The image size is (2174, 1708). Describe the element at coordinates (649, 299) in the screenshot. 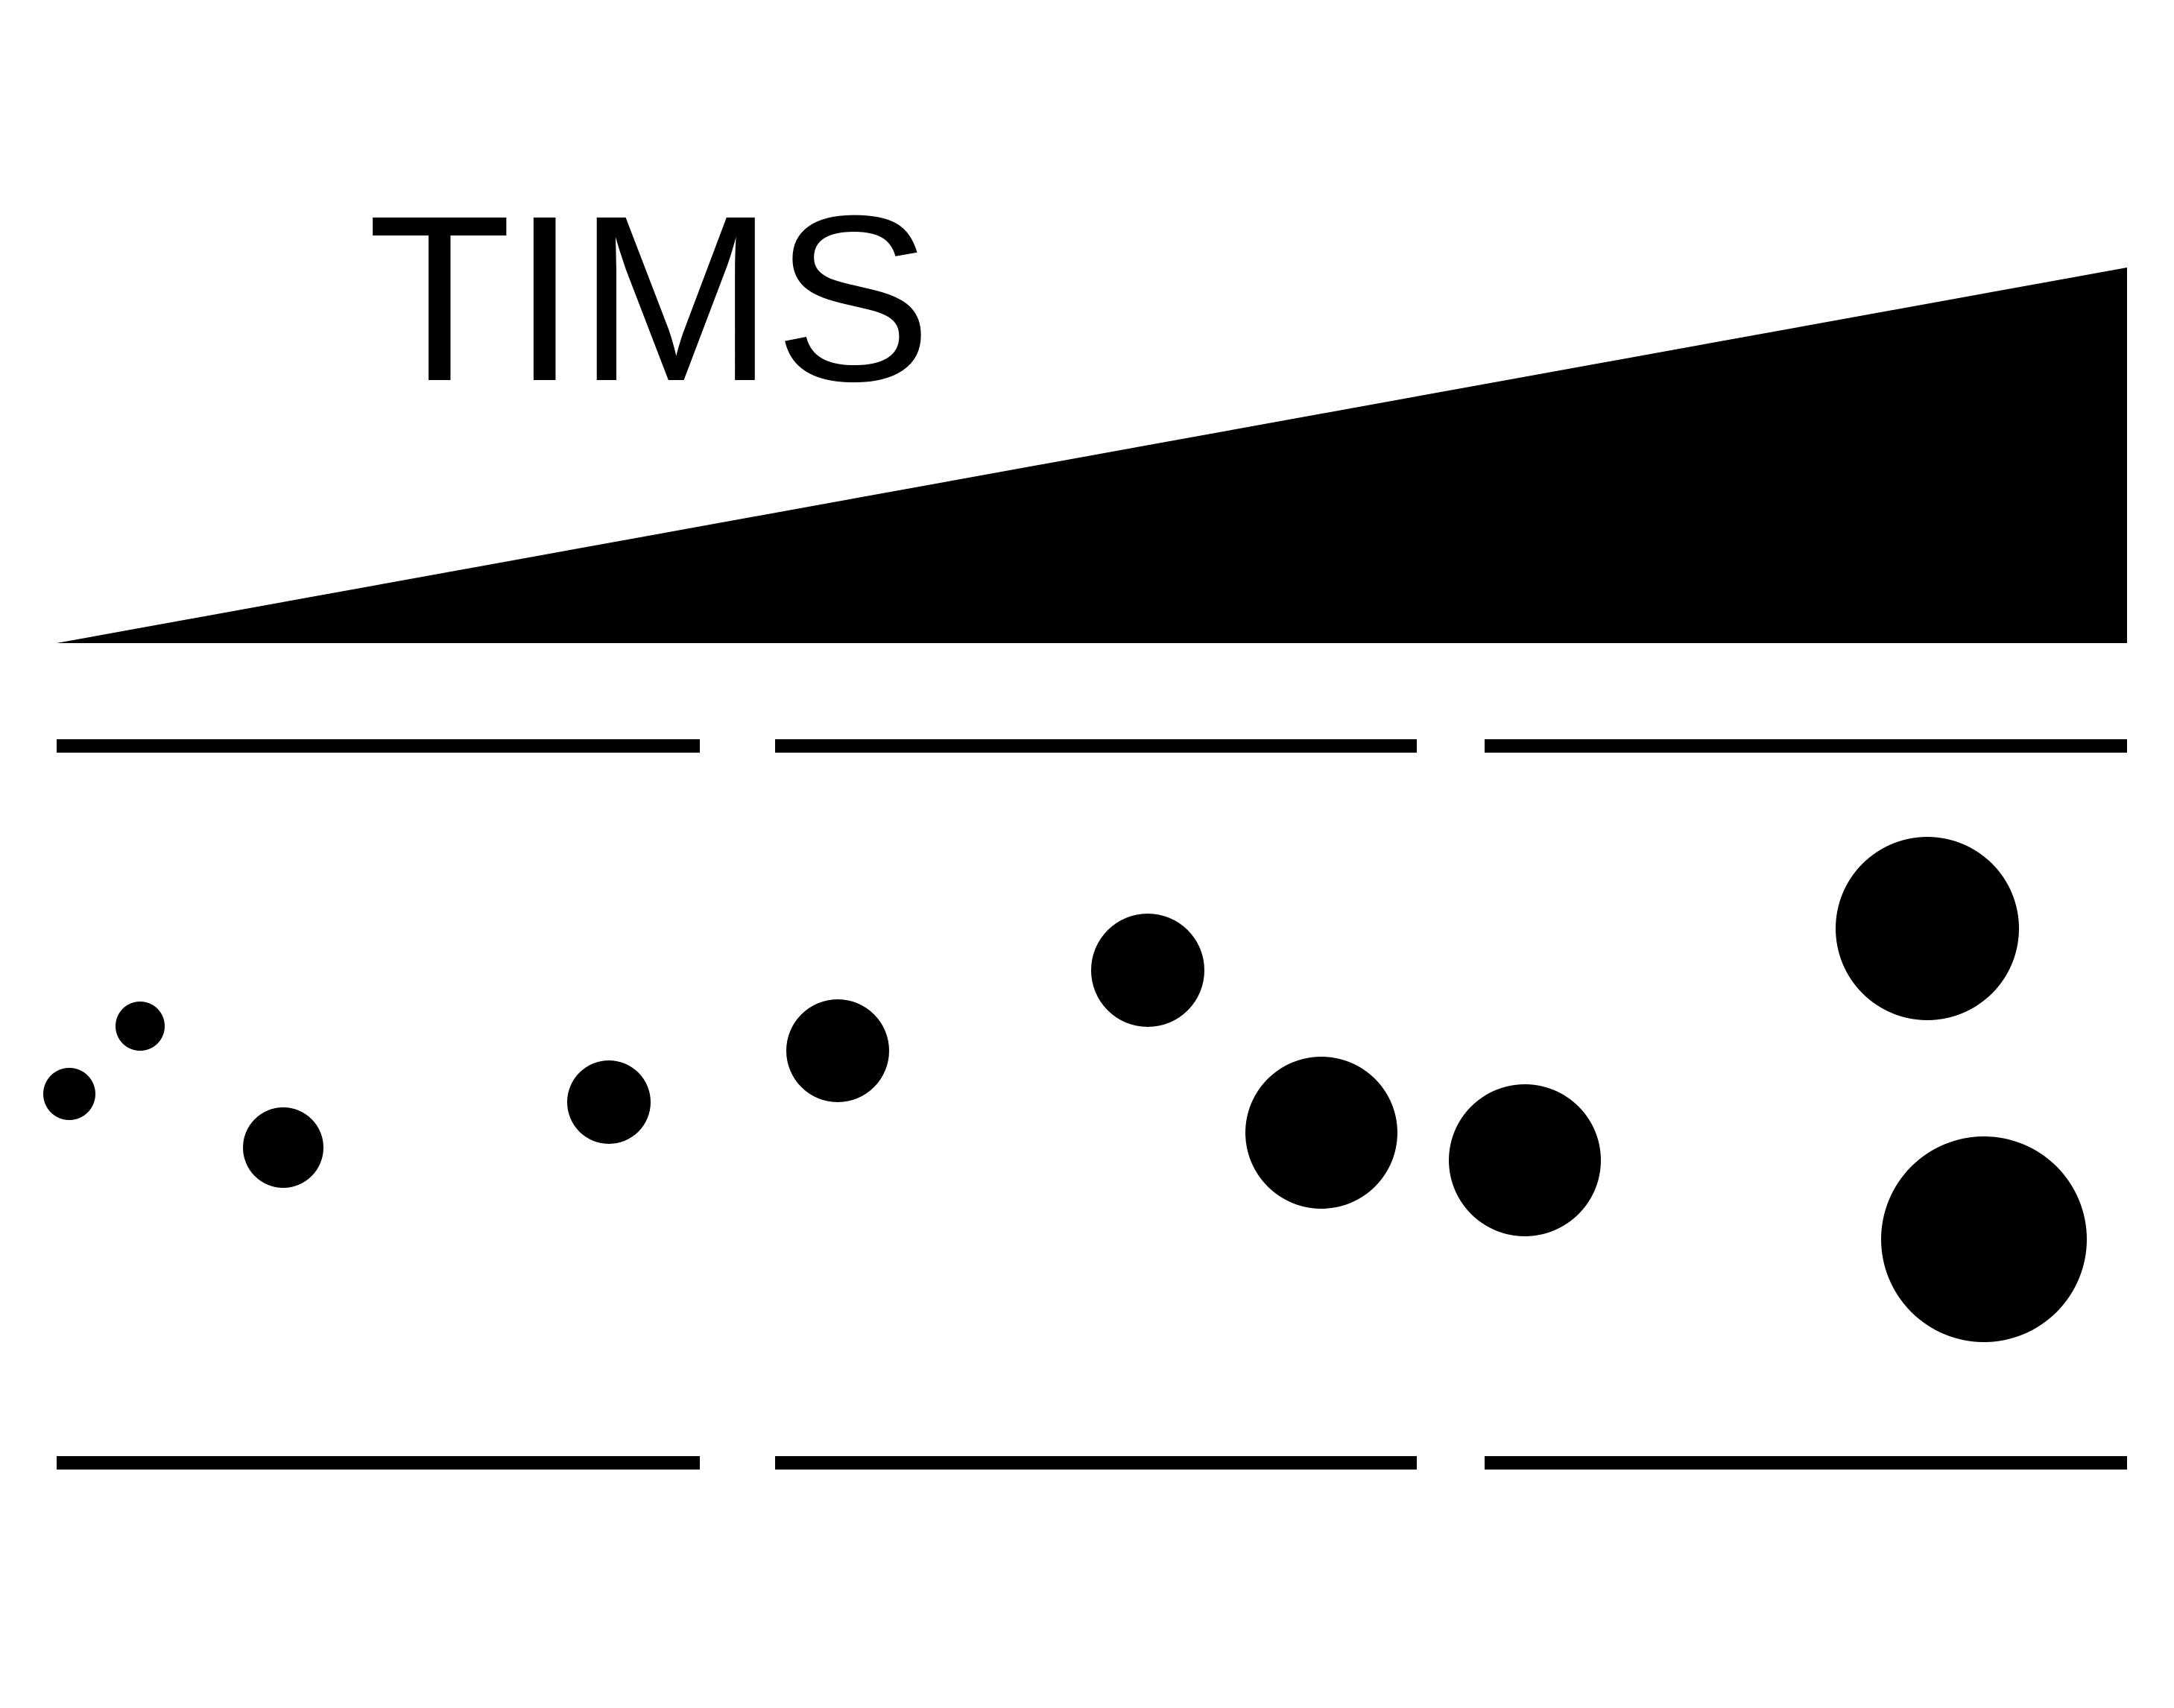

I see `title: TIMS` at that location.